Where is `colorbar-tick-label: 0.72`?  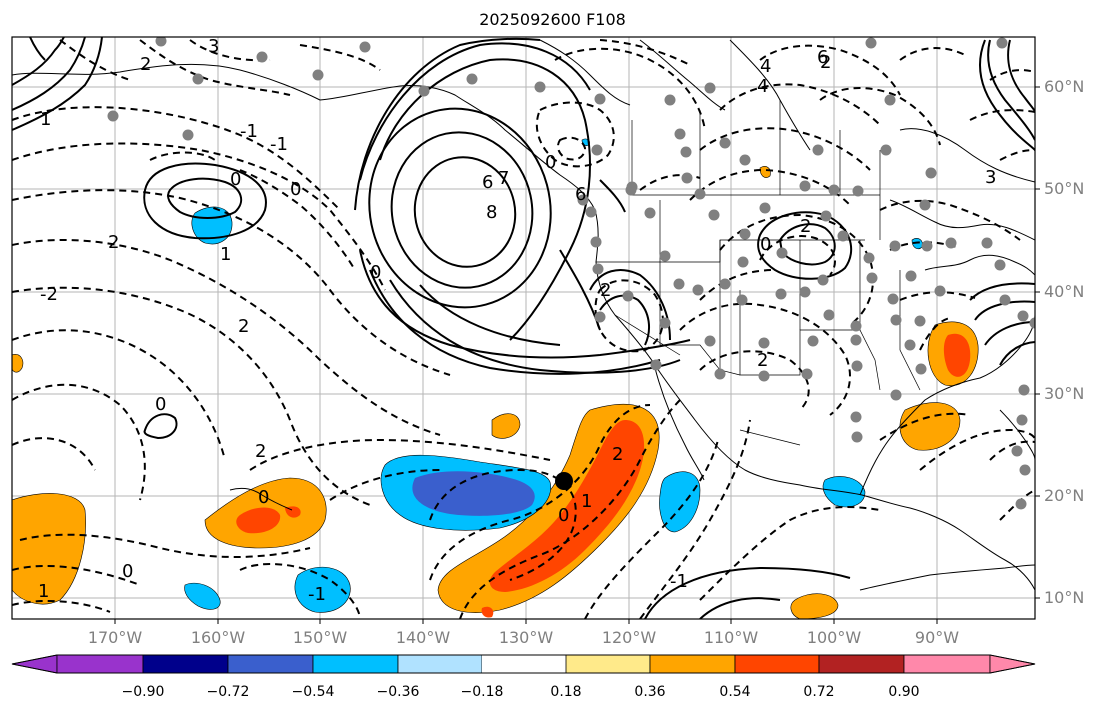
colorbar-tick-label: 0.72 is located at coordinates (819, 692).